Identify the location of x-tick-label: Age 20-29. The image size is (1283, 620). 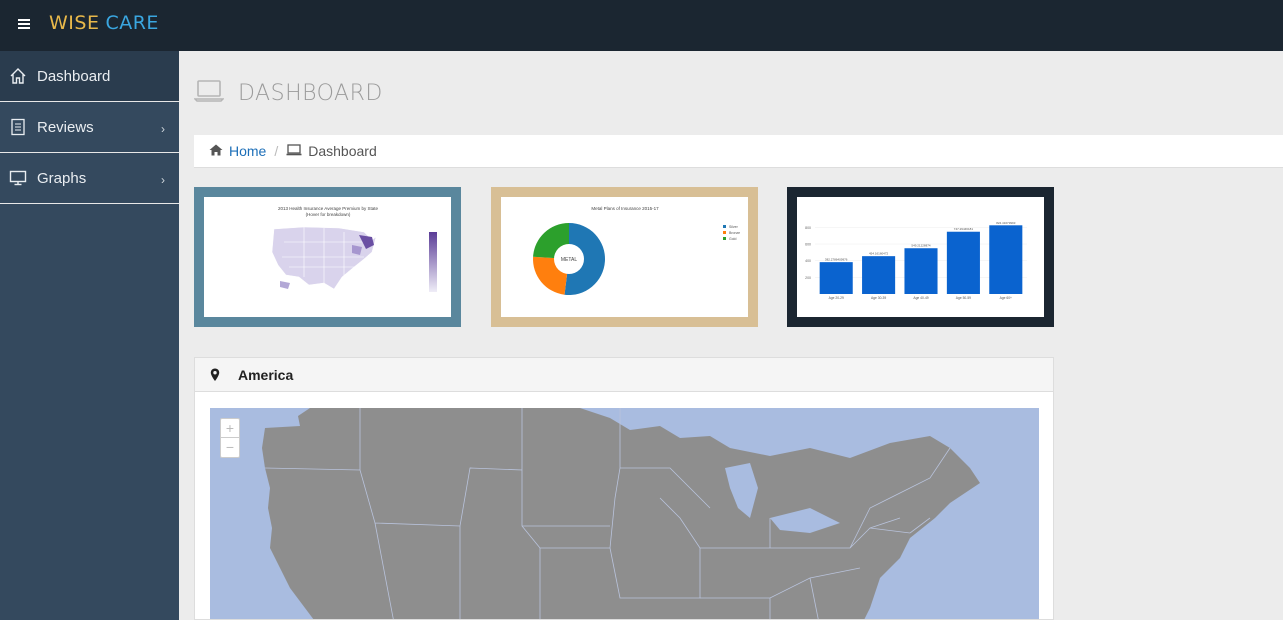
(836, 298).